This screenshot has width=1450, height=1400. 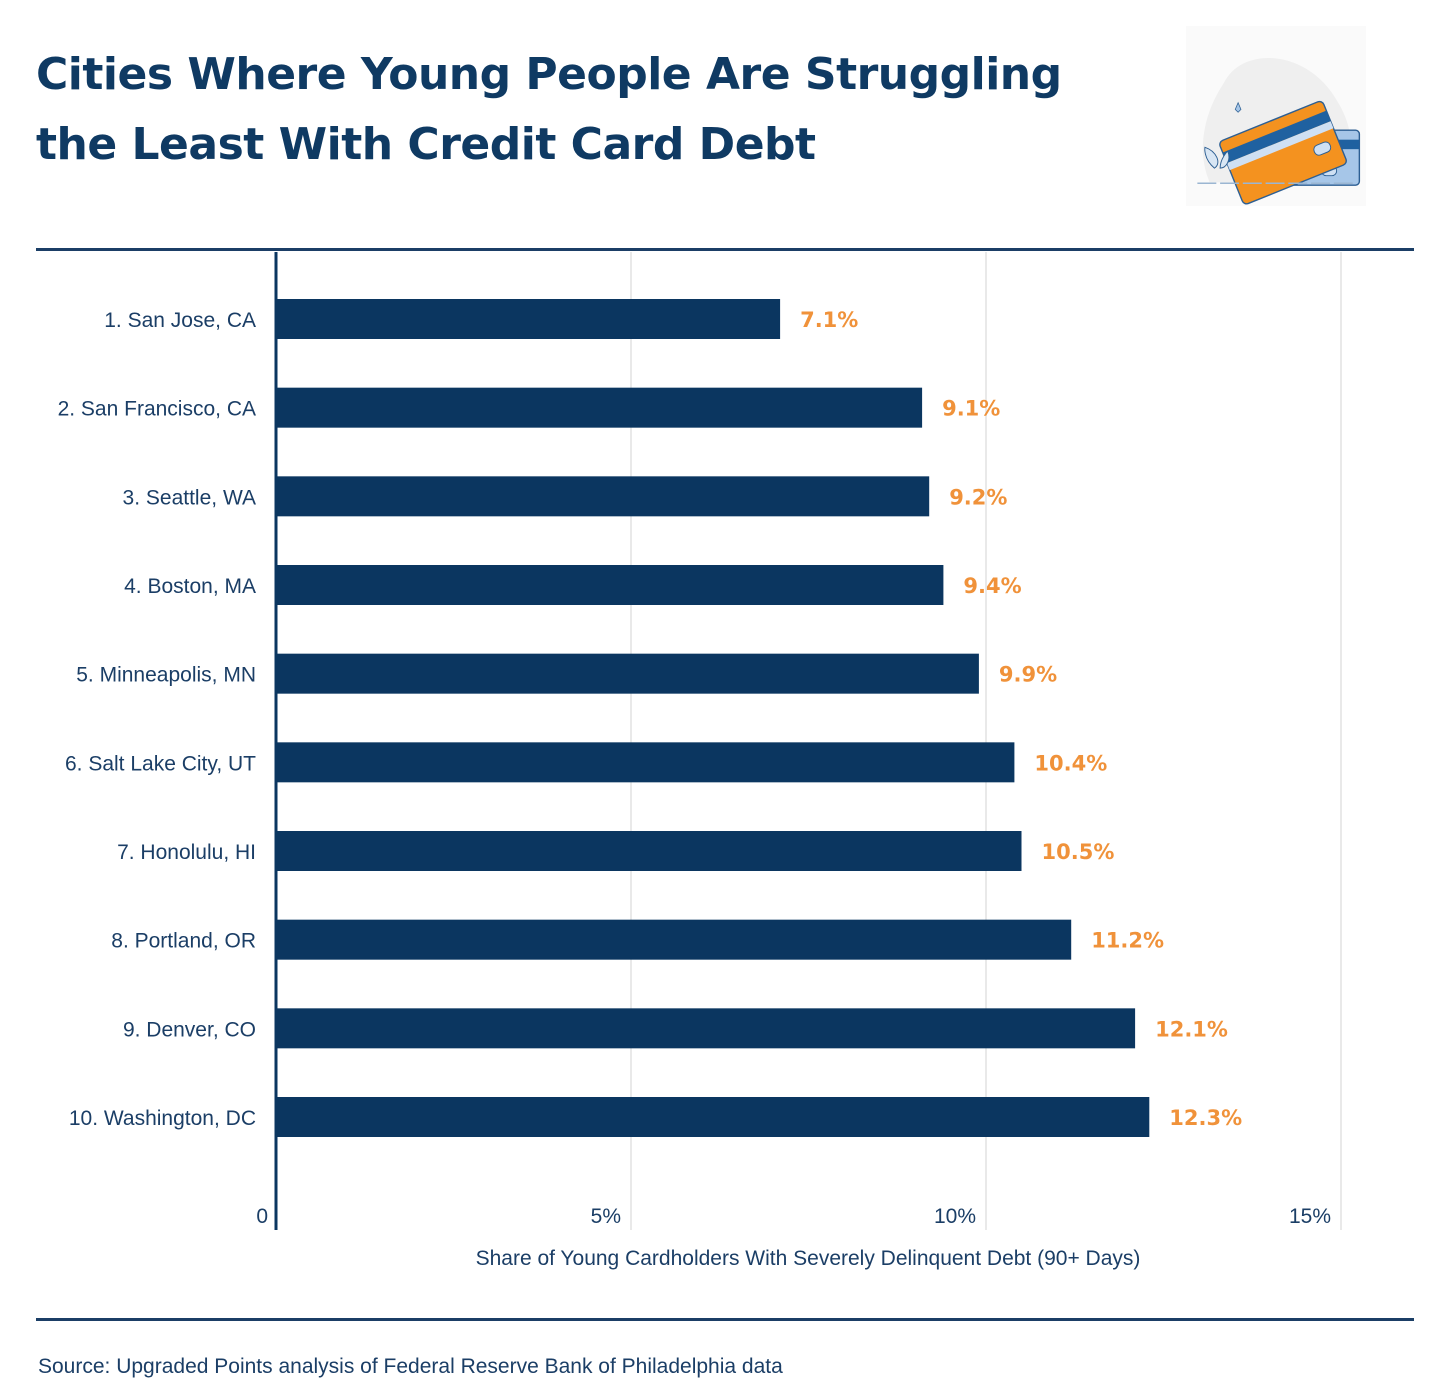 I want to click on data-label: 9.2%, so click(x=978, y=497).